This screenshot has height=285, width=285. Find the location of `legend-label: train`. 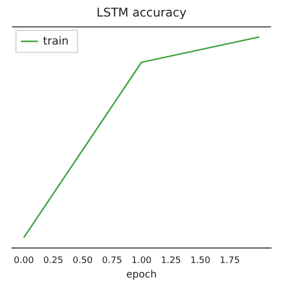

legend-label: train is located at coordinates (56, 41).